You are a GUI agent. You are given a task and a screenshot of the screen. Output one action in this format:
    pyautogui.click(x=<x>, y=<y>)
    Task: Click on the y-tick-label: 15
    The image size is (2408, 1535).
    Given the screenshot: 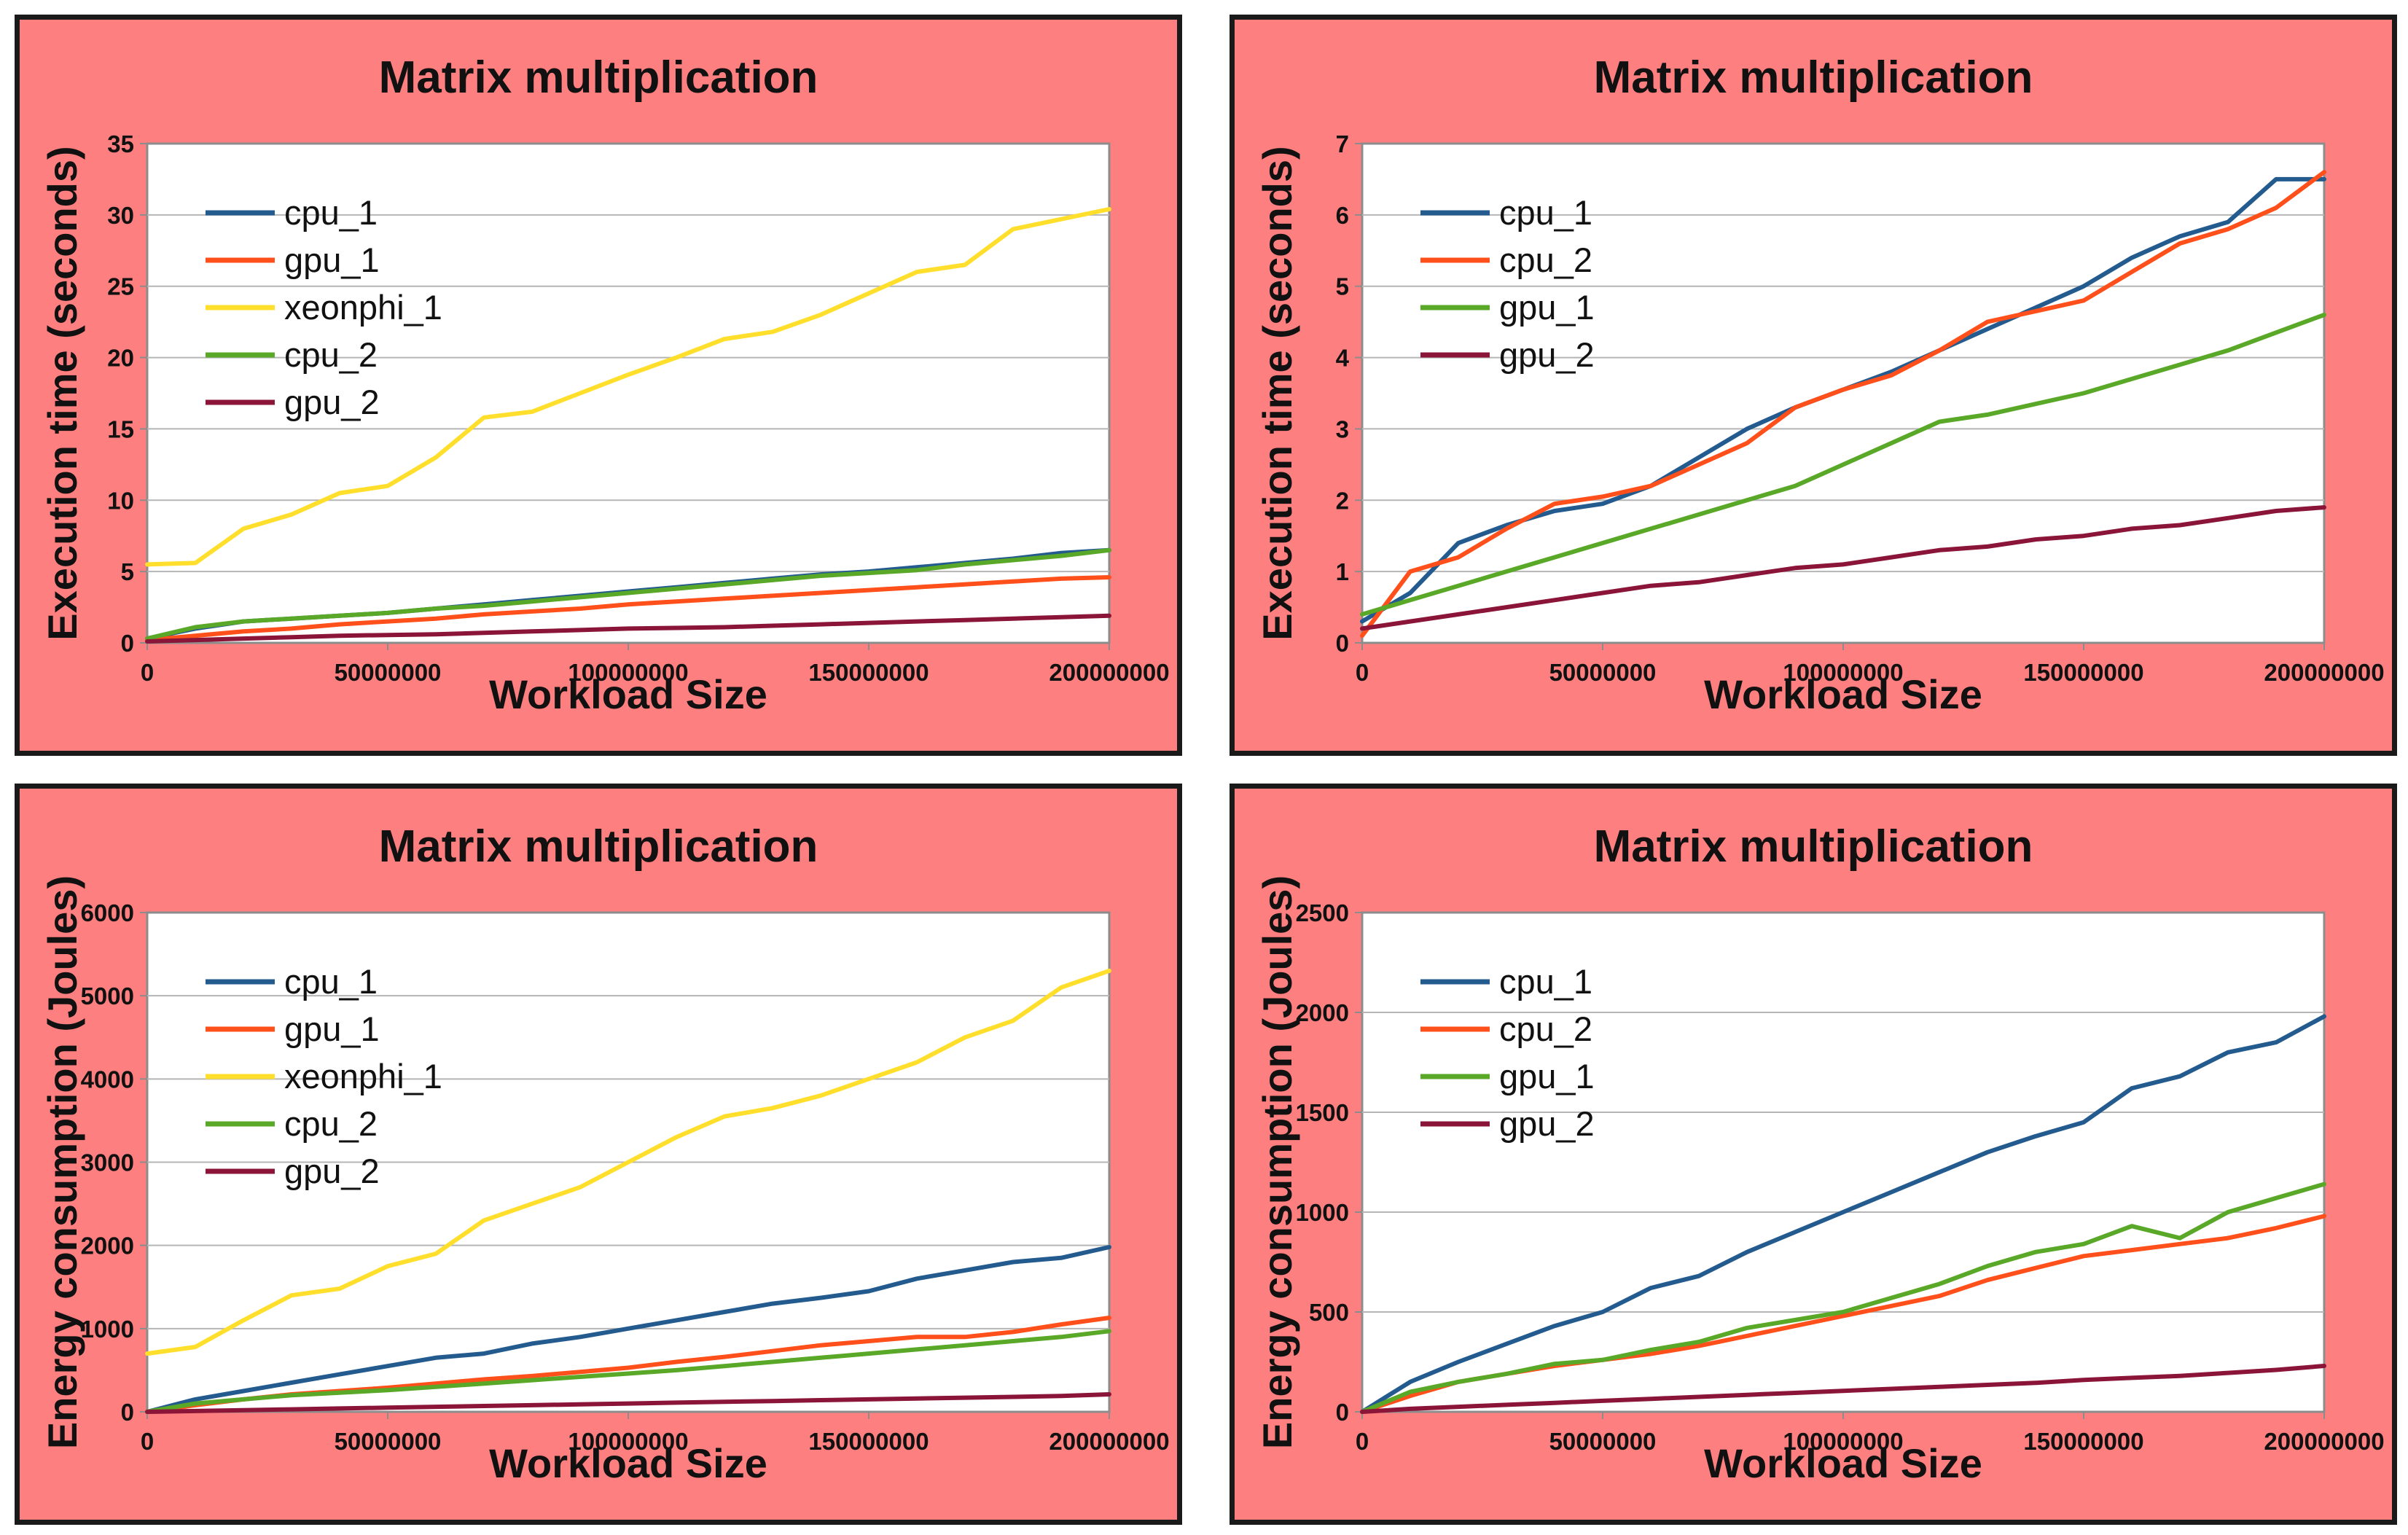 What is the action you would take?
    pyautogui.click(x=120, y=428)
    